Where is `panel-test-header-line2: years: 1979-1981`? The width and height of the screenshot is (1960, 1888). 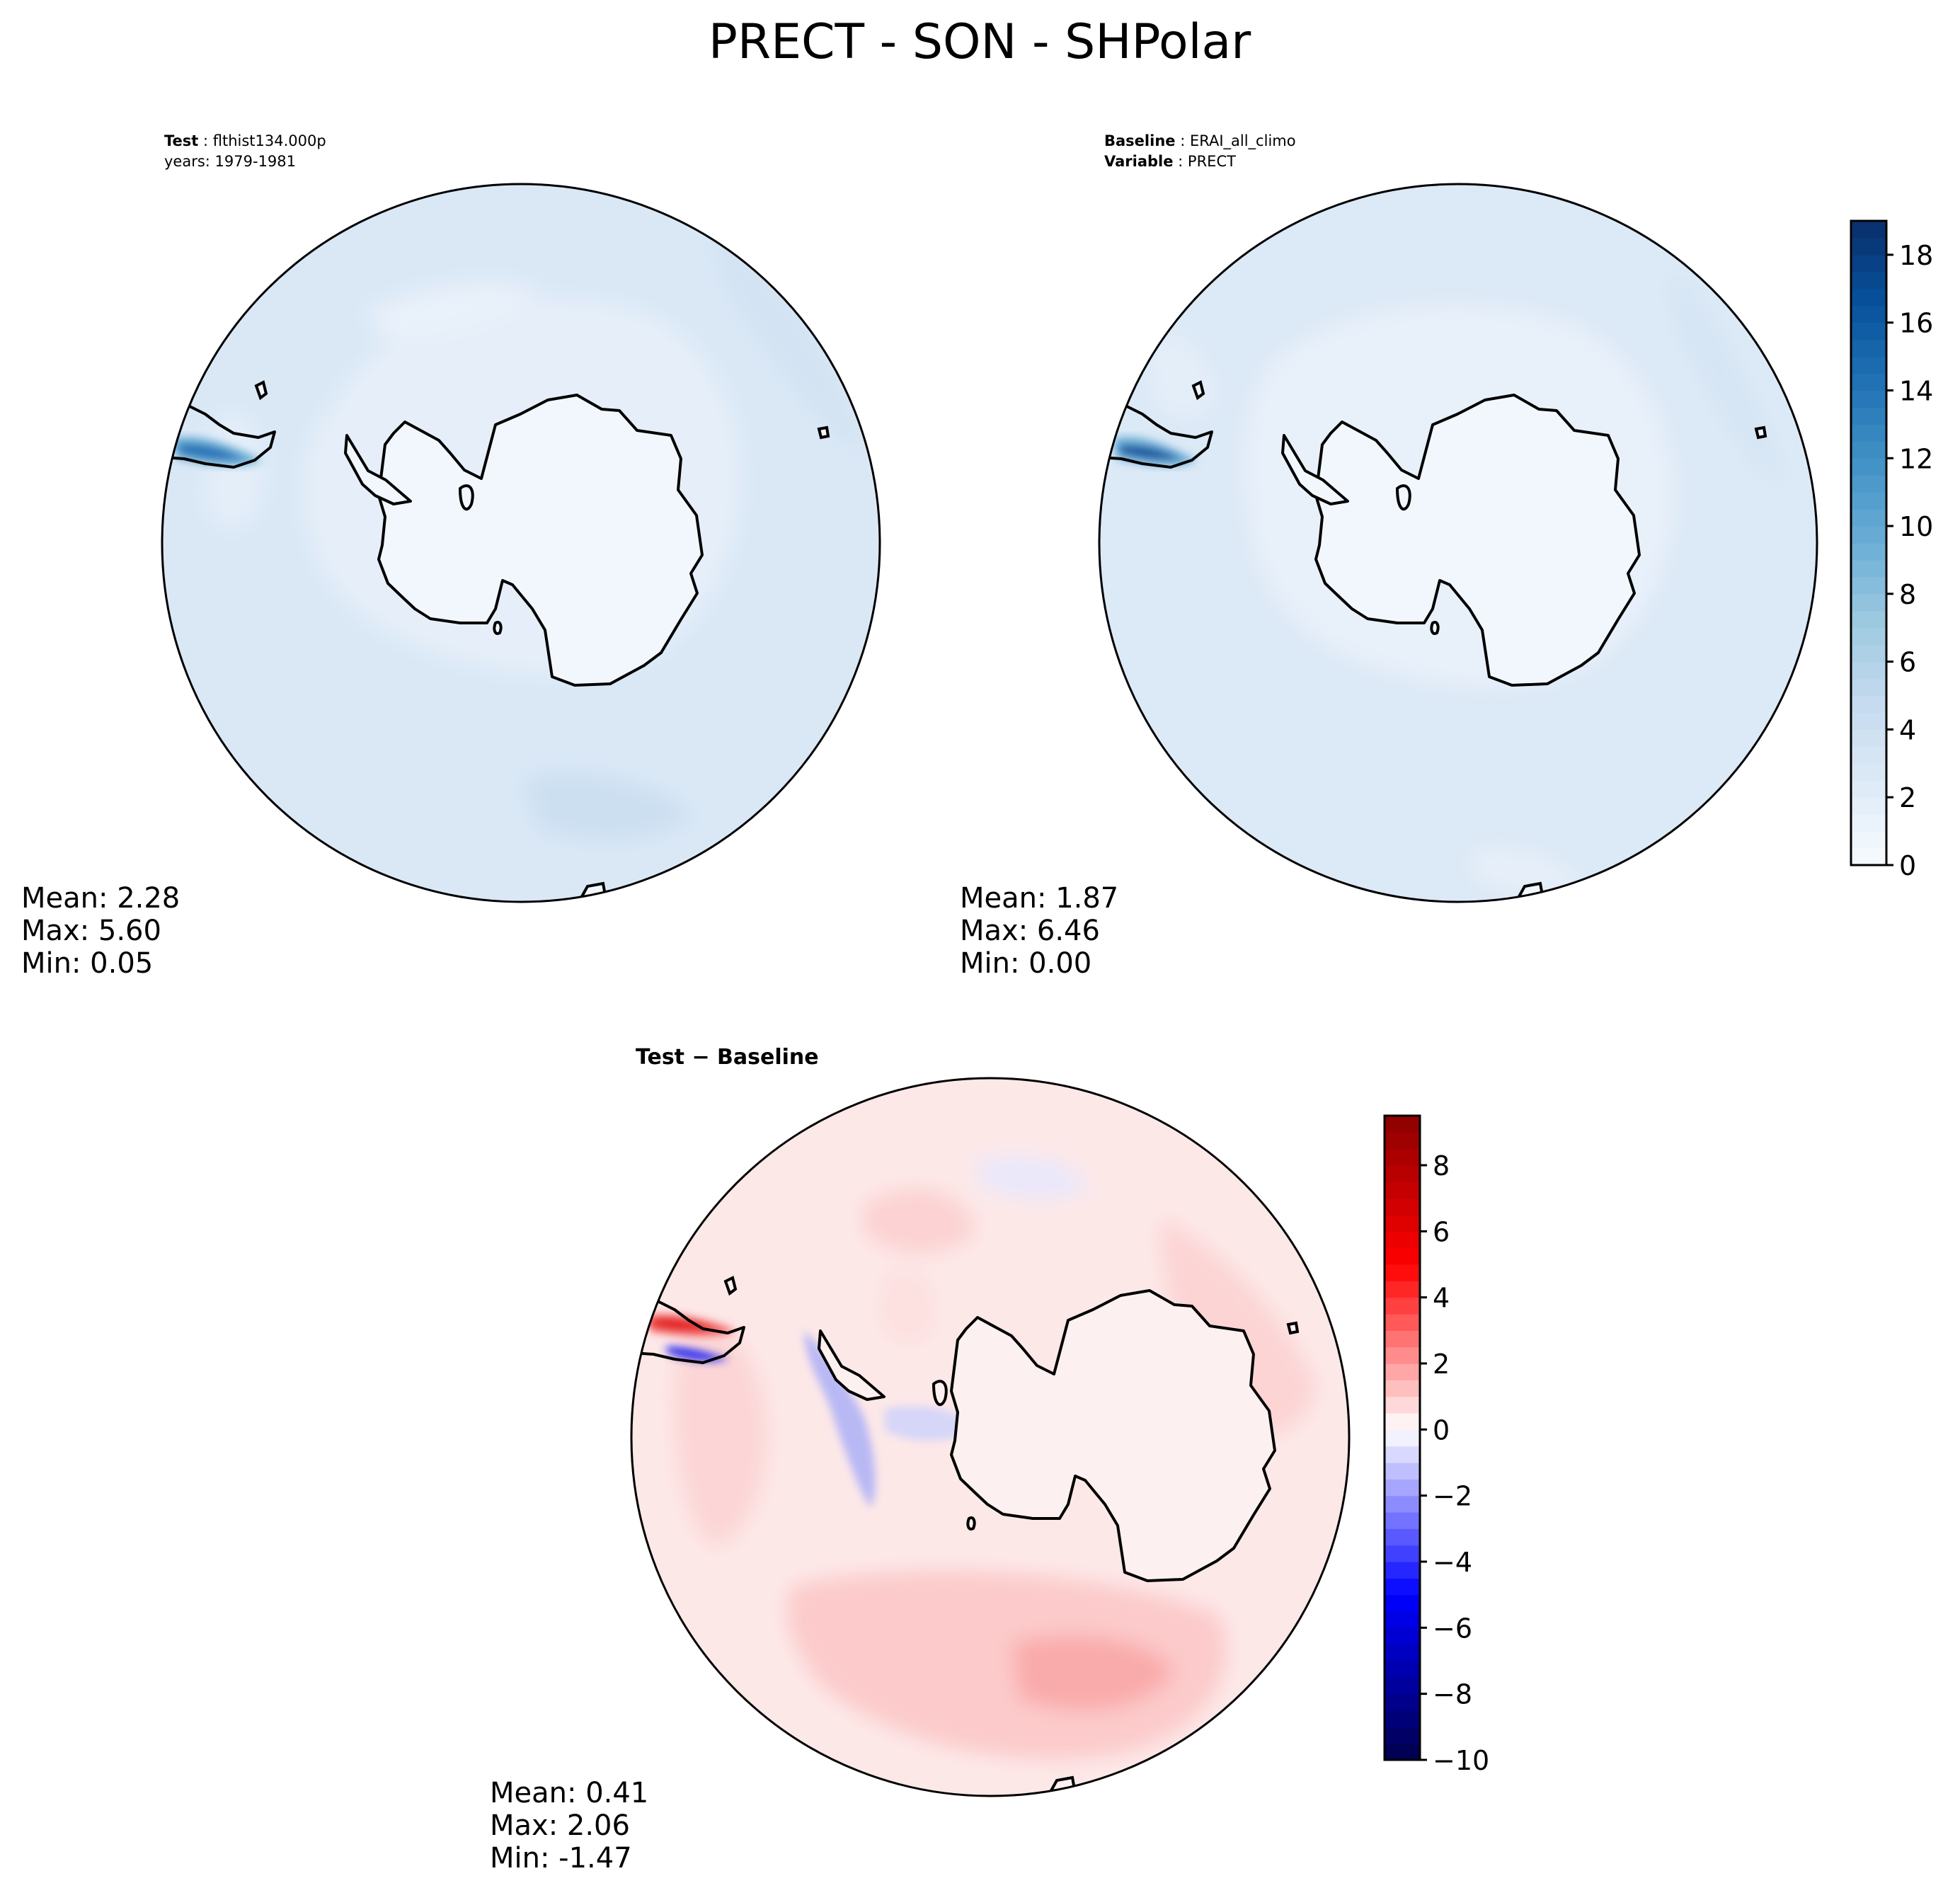 panel-test-header-line2: years: 1979-1981 is located at coordinates (230, 162).